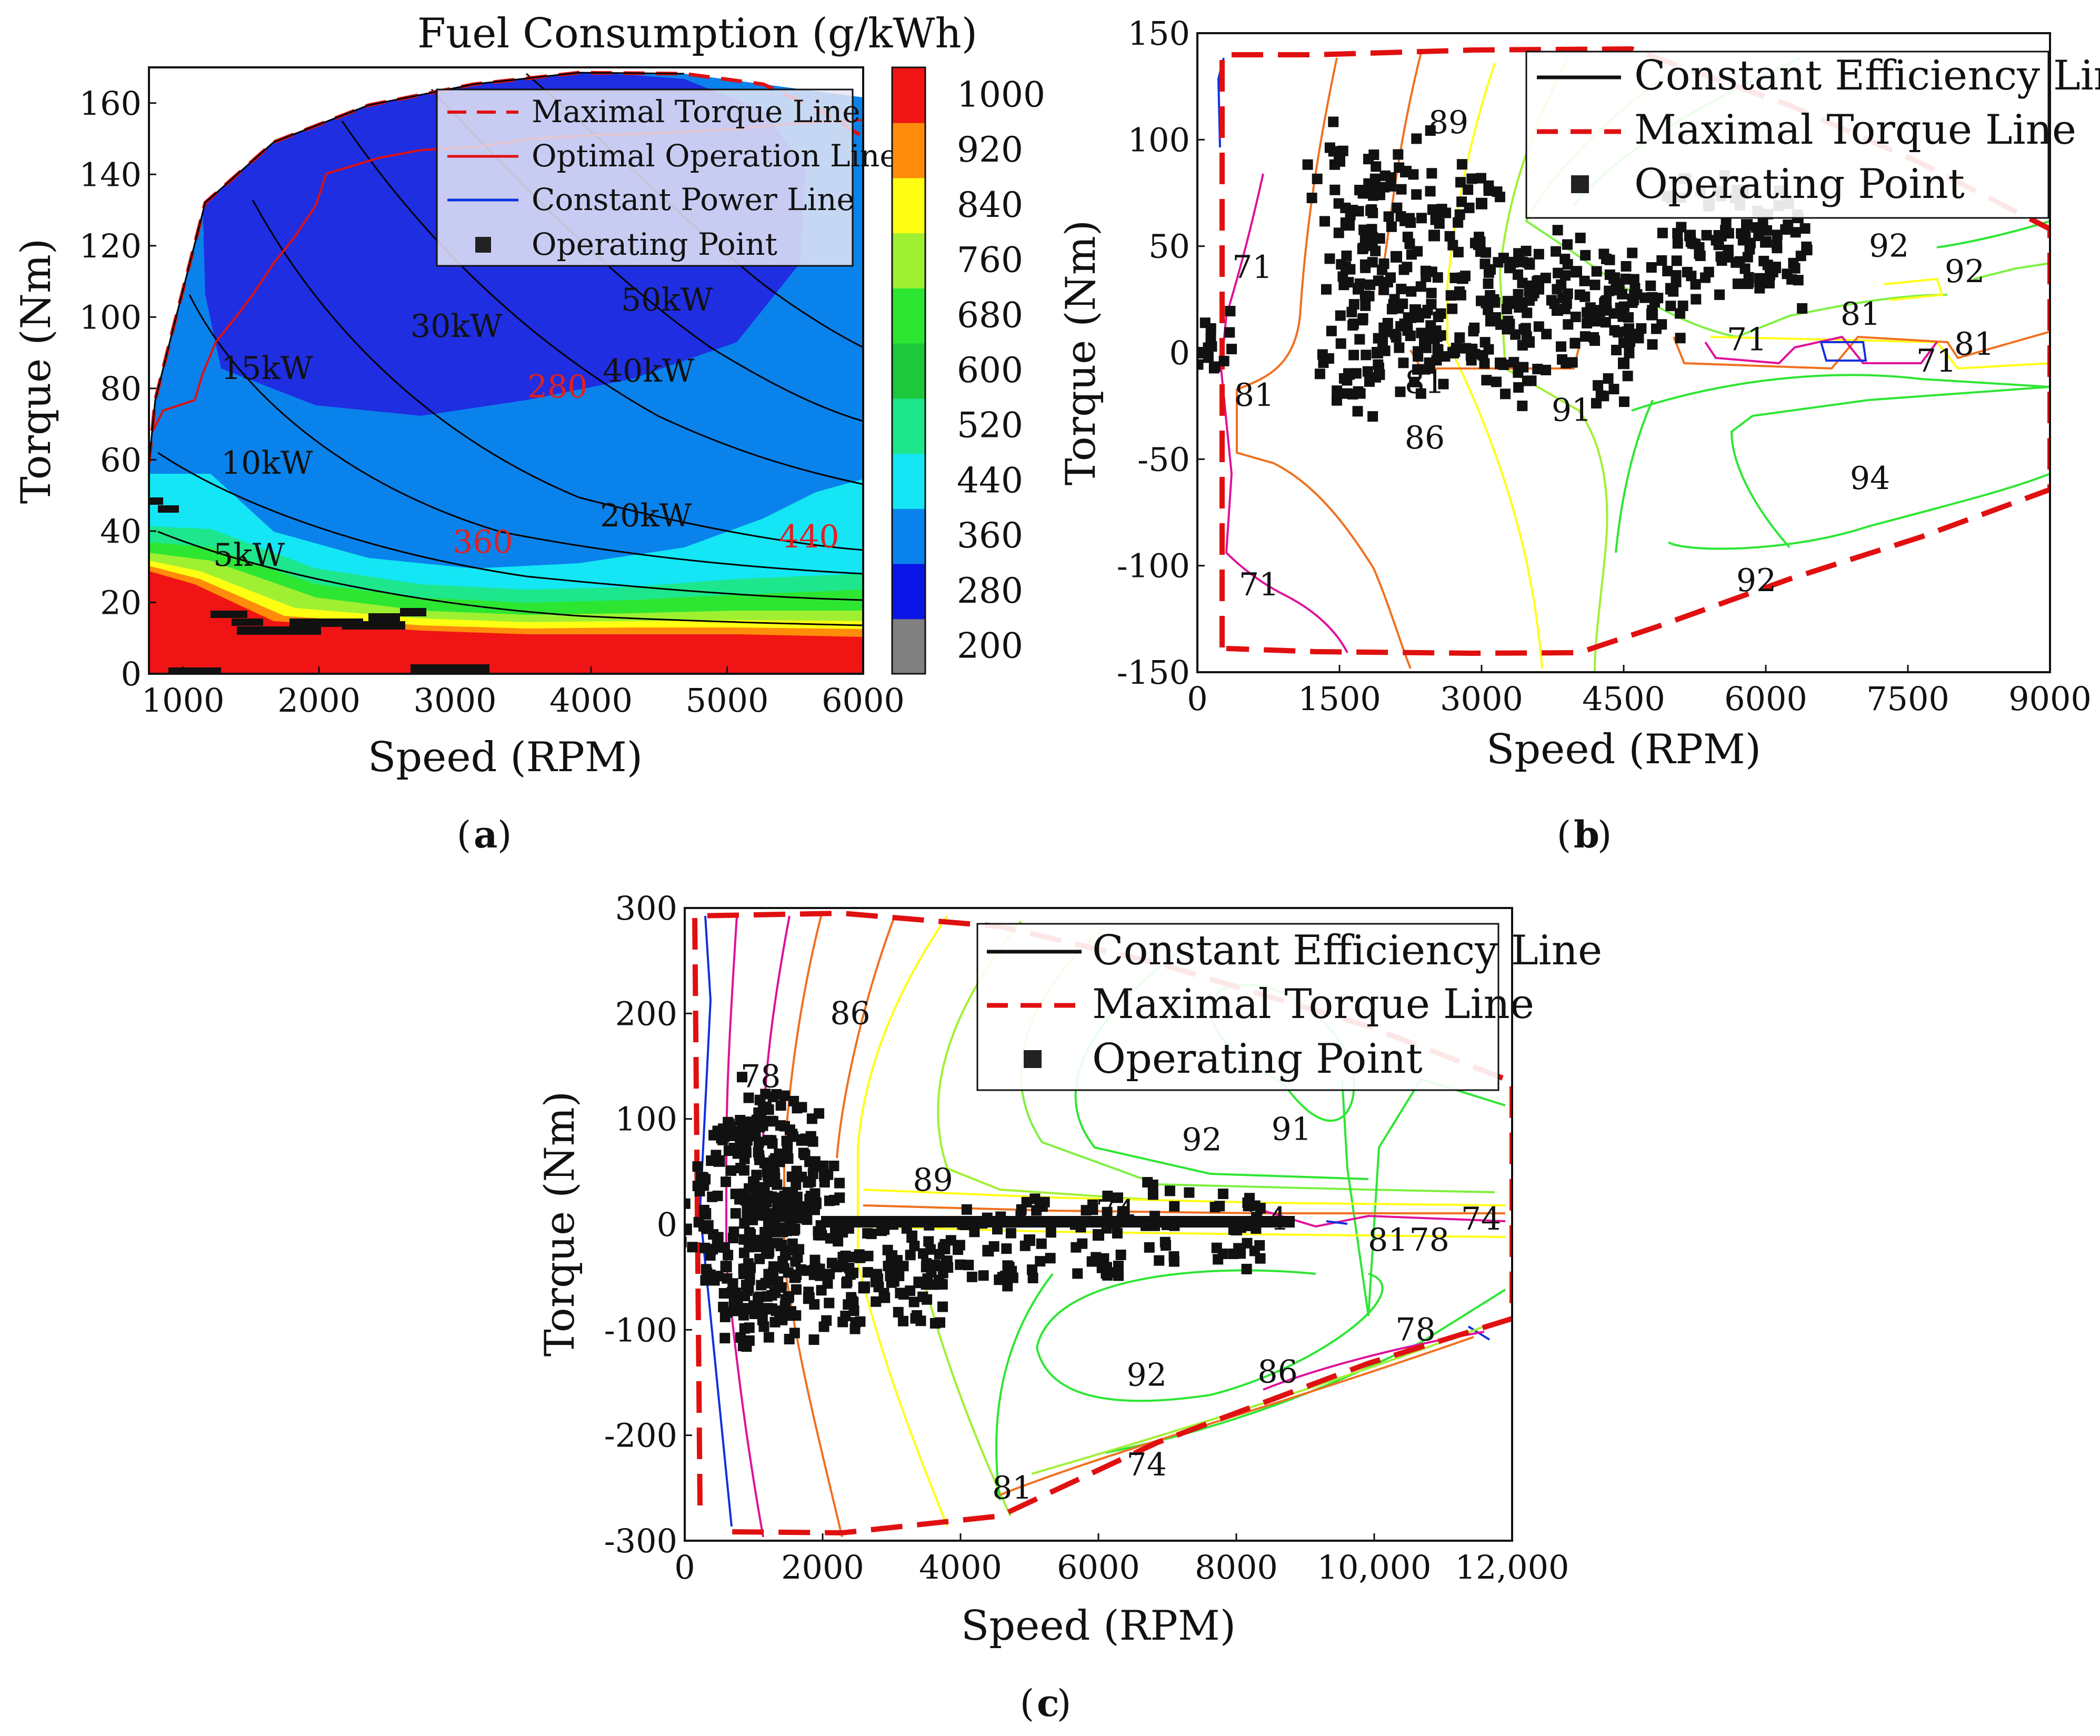  What do you see at coordinates (1064, 1703) in the screenshot?
I see `caption-c-close: )` at bounding box center [1064, 1703].